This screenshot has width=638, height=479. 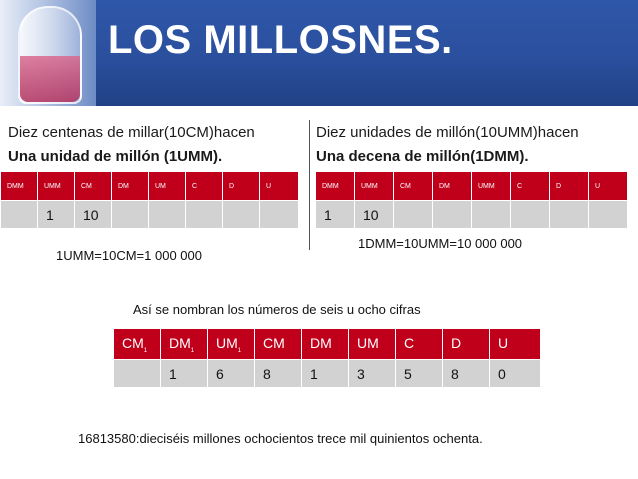 I want to click on left-line-1: Diez centenas de millar(10CM)hacen, so click(x=131, y=132).